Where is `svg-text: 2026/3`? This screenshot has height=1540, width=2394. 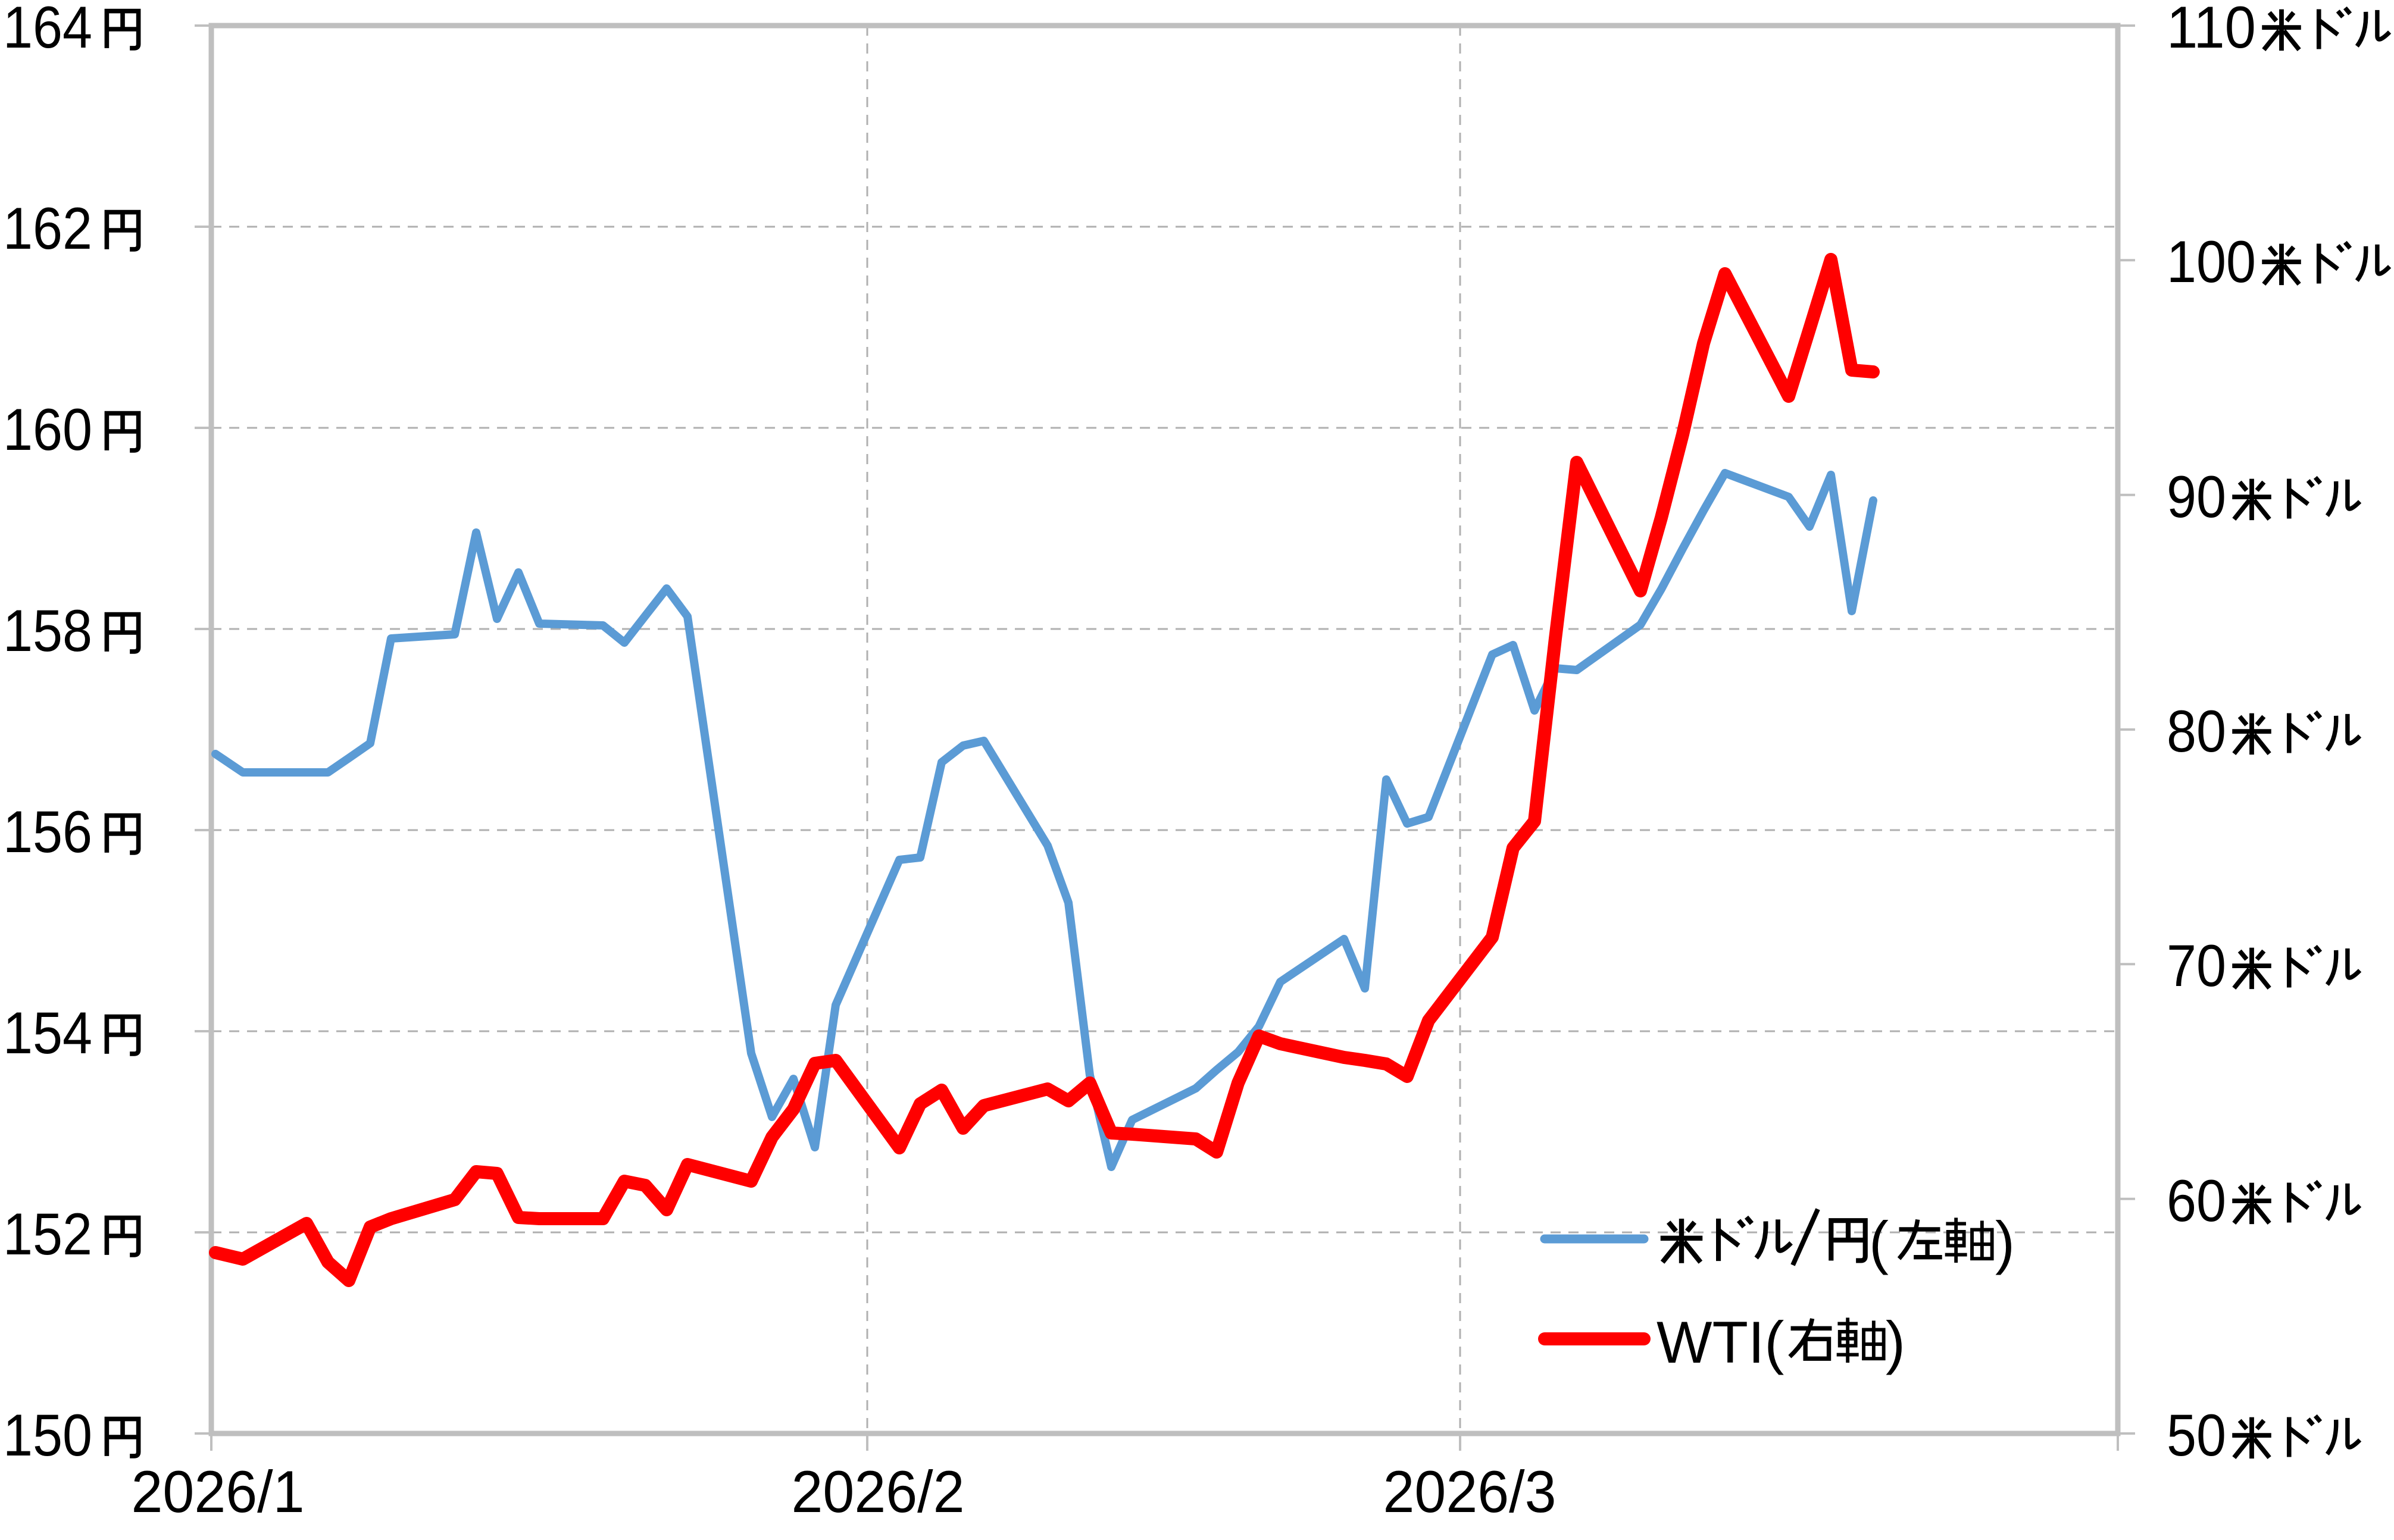
svg-text: 2026/3 is located at coordinates (1470, 1492).